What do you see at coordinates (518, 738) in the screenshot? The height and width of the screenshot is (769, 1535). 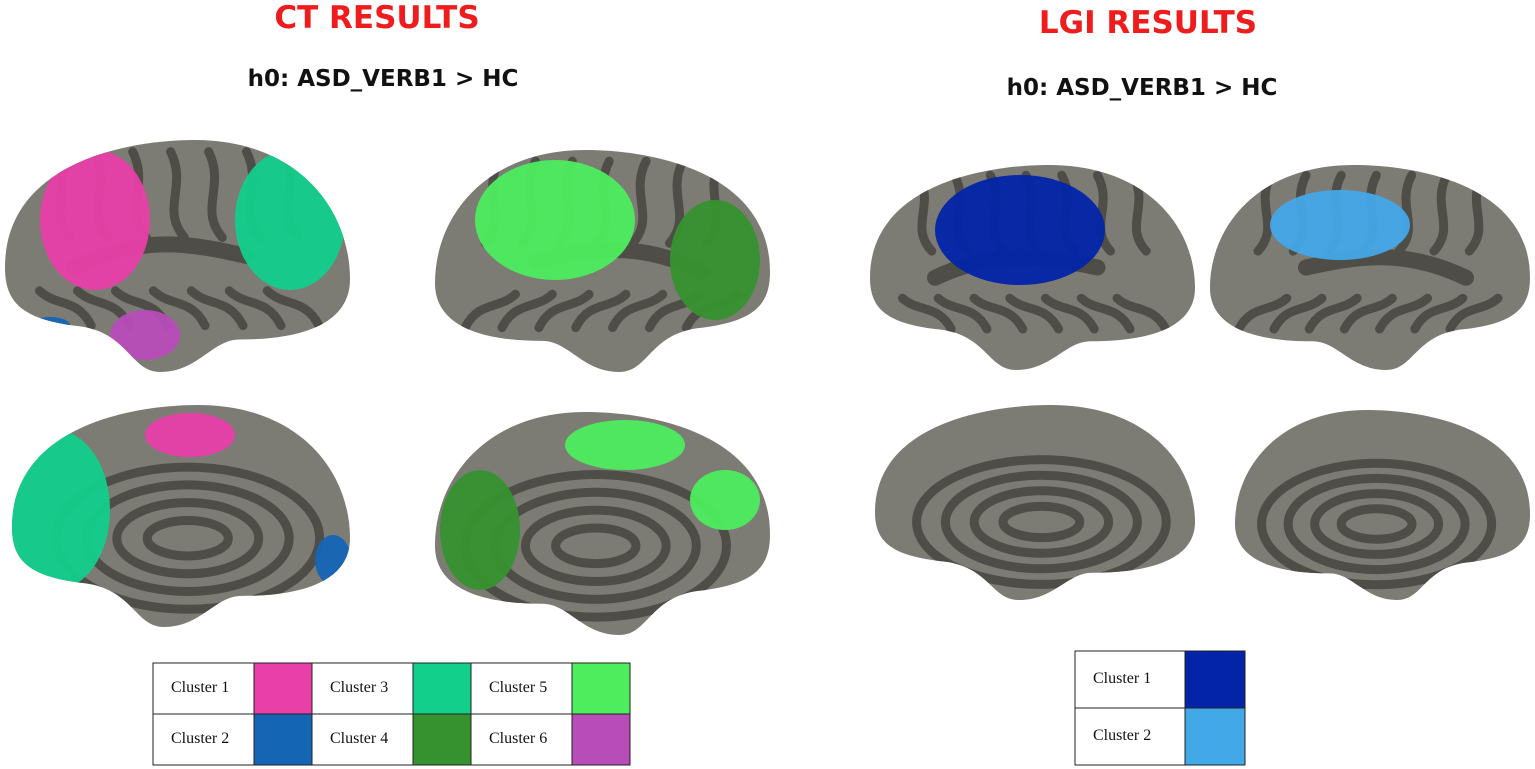 I see `legend-label: Cluster 6` at bounding box center [518, 738].